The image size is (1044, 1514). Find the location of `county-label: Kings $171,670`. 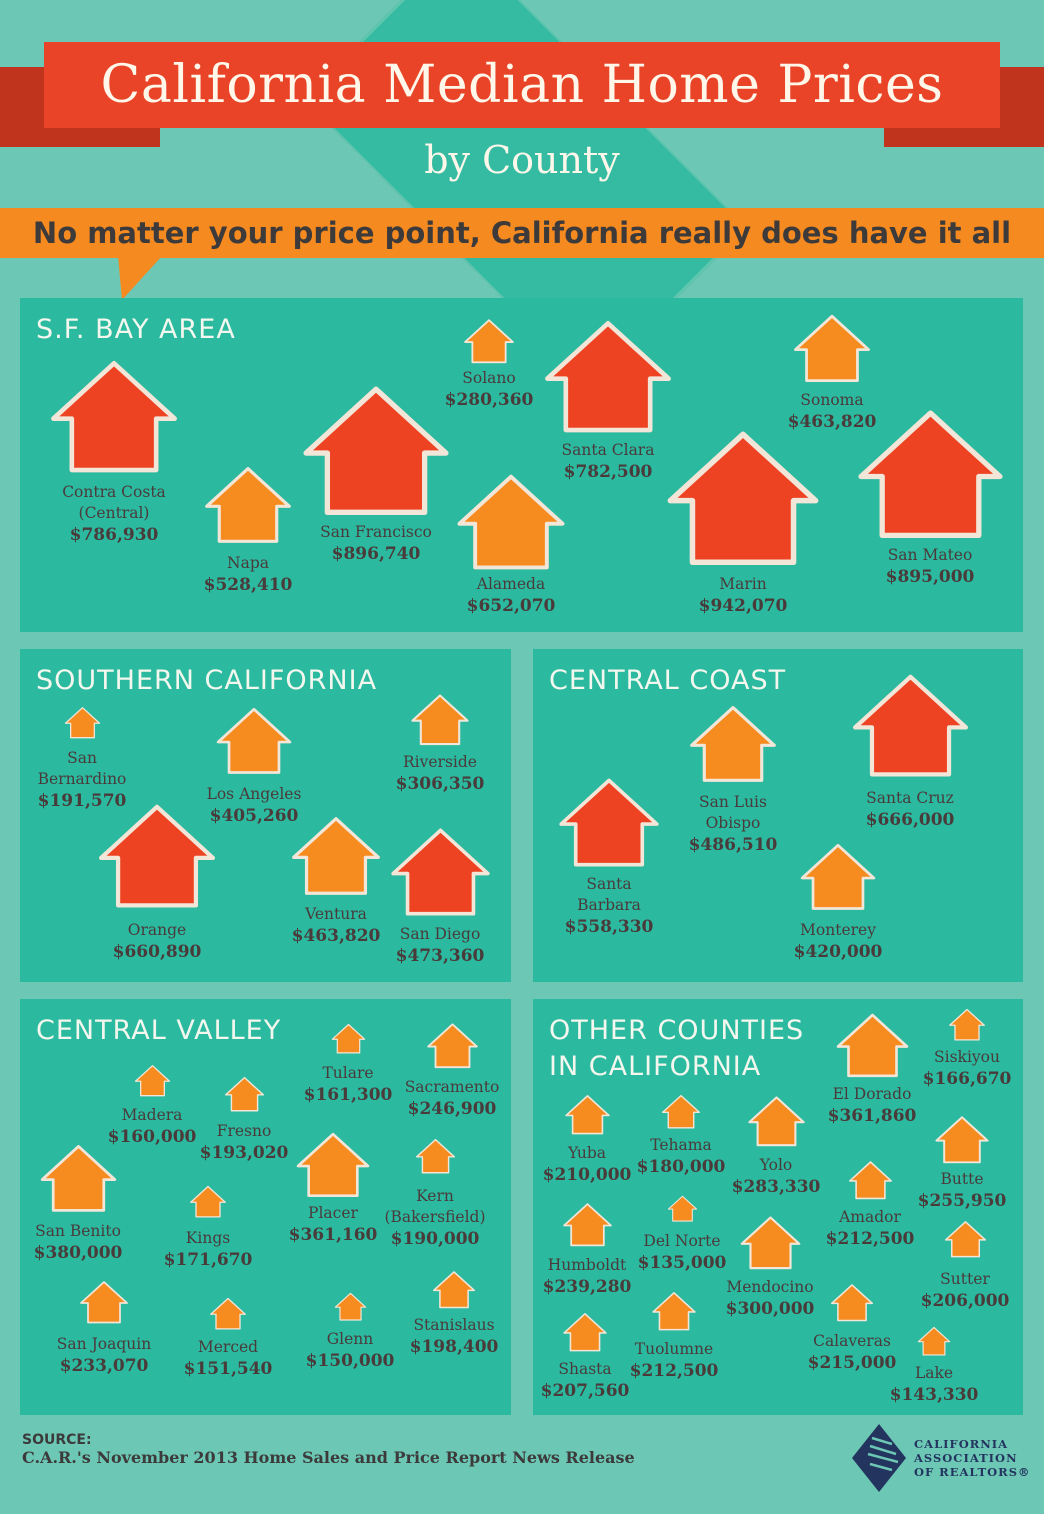

county-label: Kings $171,670 is located at coordinates (208, 1249).